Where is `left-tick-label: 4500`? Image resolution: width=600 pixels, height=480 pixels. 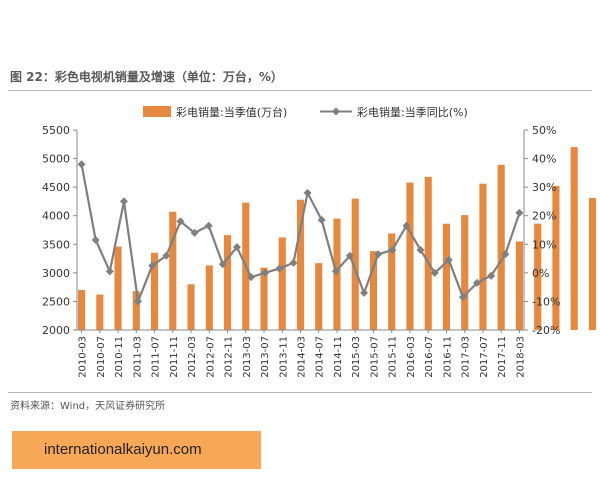 left-tick-label: 4500 is located at coordinates (56, 187).